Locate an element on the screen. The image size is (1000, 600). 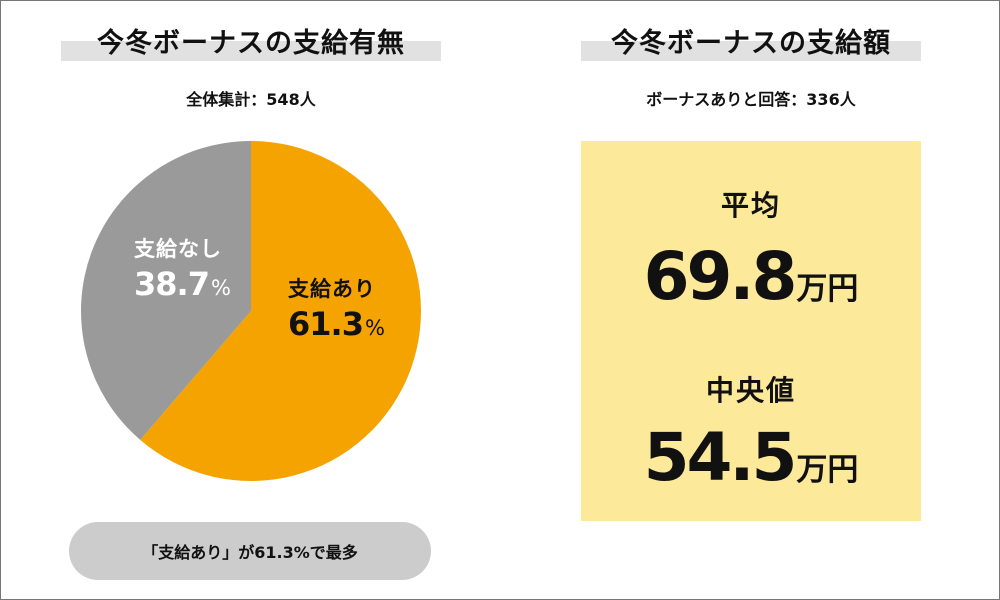
average-unit: 万円 is located at coordinates (827, 289).